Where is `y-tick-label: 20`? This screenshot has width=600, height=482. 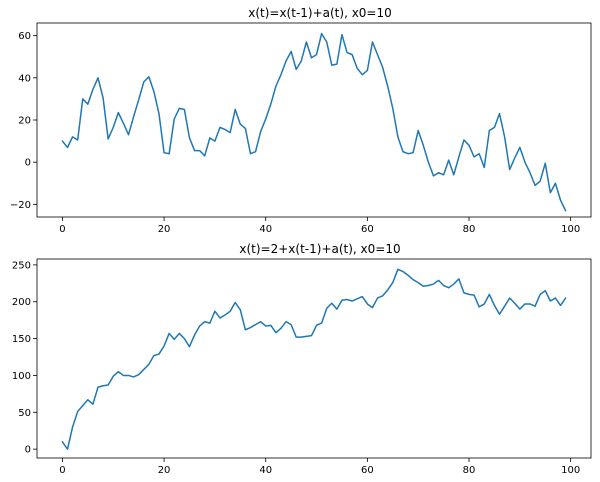 y-tick-label: 20 is located at coordinates (24, 121).